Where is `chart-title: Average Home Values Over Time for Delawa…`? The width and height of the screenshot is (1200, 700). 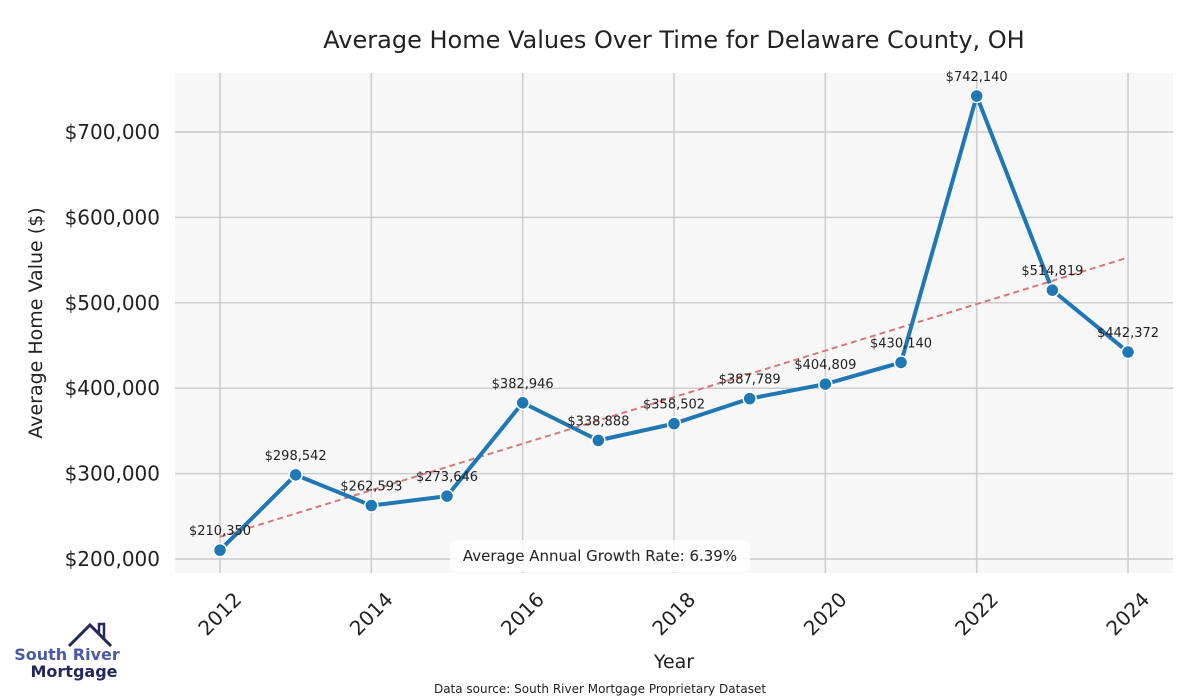
chart-title: Average Home Values Over Time for Delawa… is located at coordinates (673, 40).